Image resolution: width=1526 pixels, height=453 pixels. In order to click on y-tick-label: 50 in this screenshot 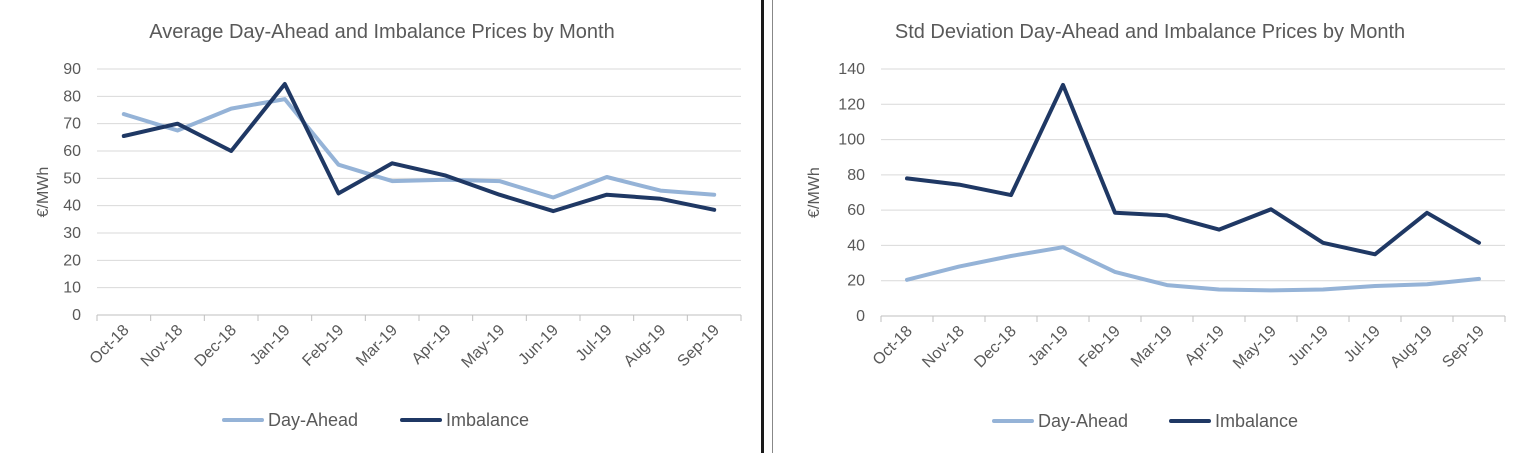, I will do `click(72, 178)`.